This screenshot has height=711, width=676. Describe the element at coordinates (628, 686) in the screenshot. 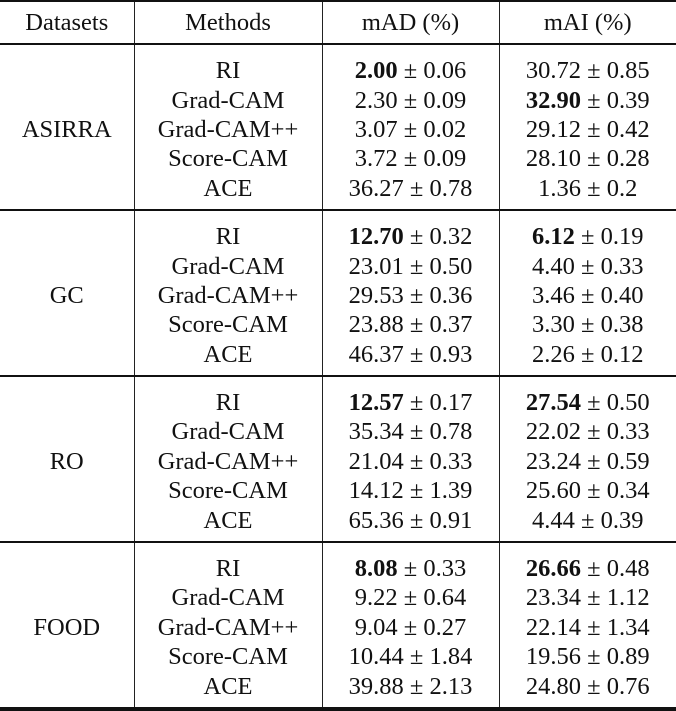

I see `mai-std: 0.76` at that location.